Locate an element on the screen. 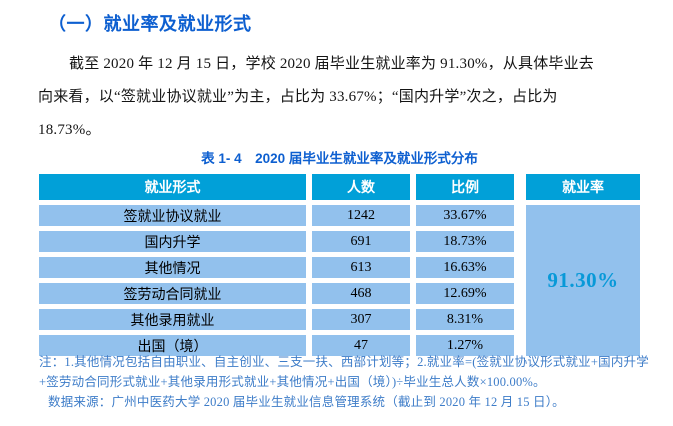  column-header-ratio: 比例 is located at coordinates (465, 187).